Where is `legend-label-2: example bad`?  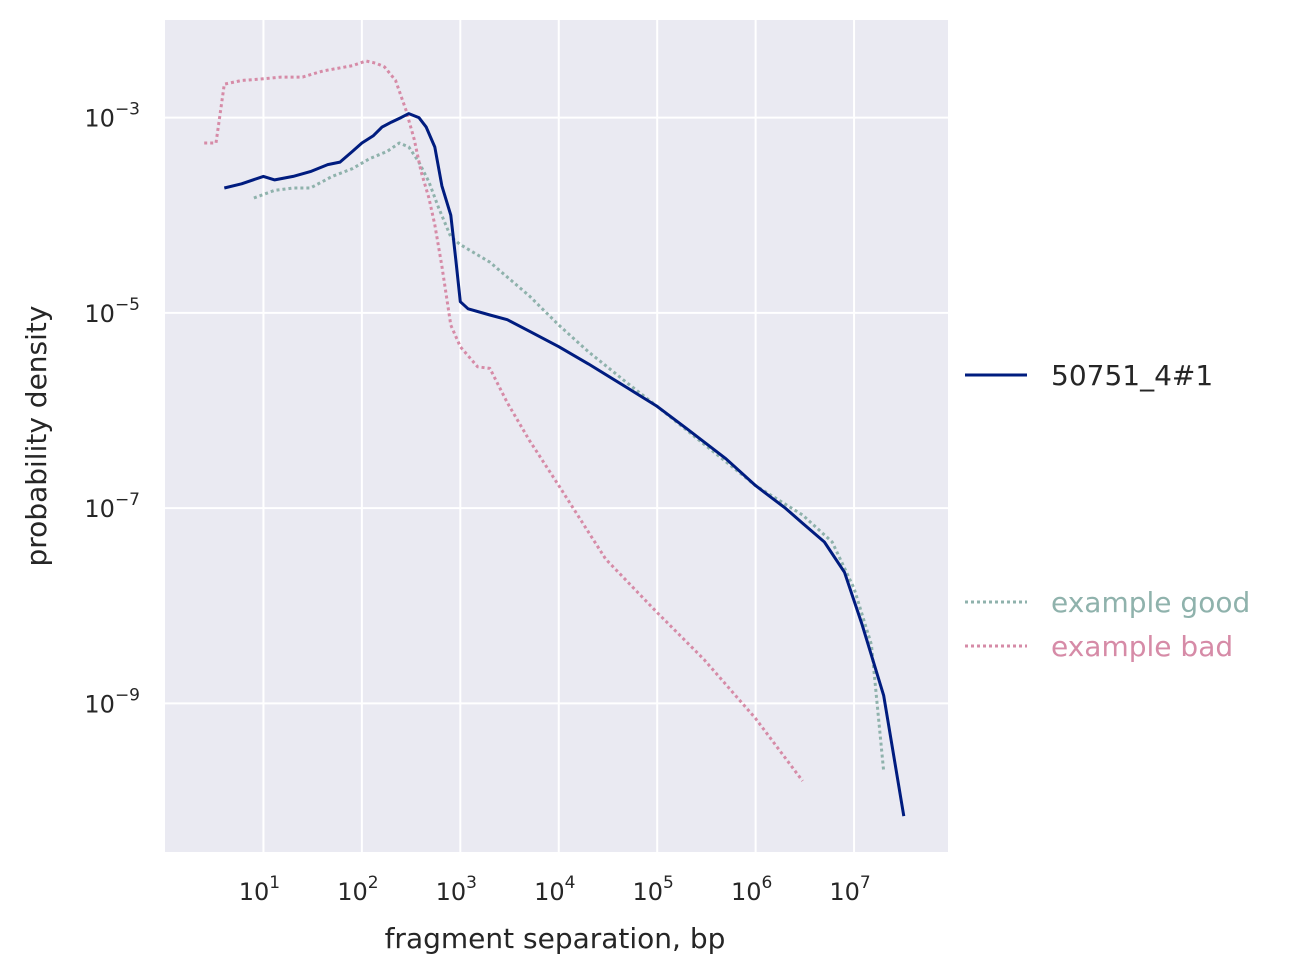
legend-label-2: example bad is located at coordinates (1142, 646).